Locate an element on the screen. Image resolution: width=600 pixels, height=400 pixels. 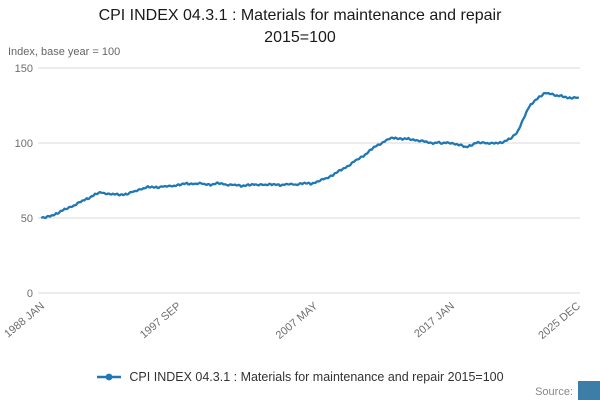
y-tick-label: 0 is located at coordinates (30, 294).